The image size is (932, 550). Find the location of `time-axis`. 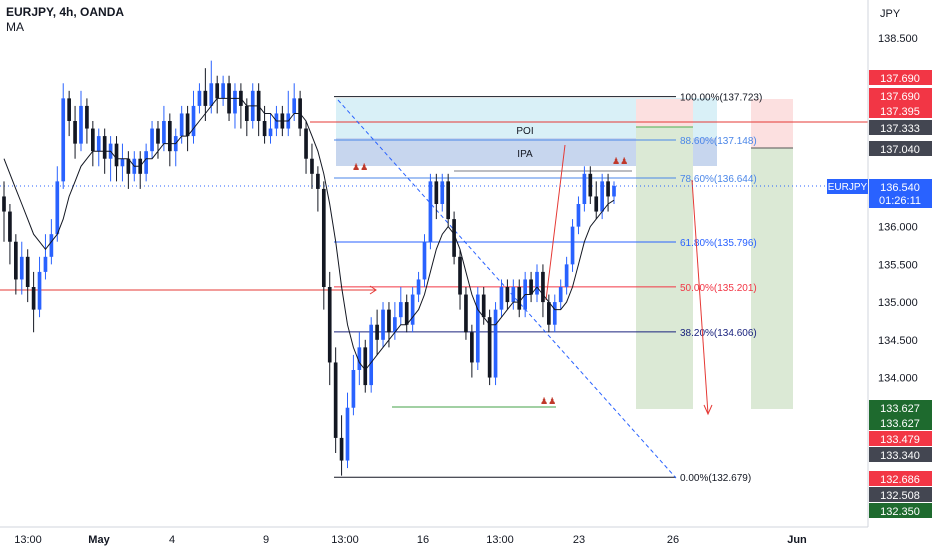

time-axis is located at coordinates (466, 538).